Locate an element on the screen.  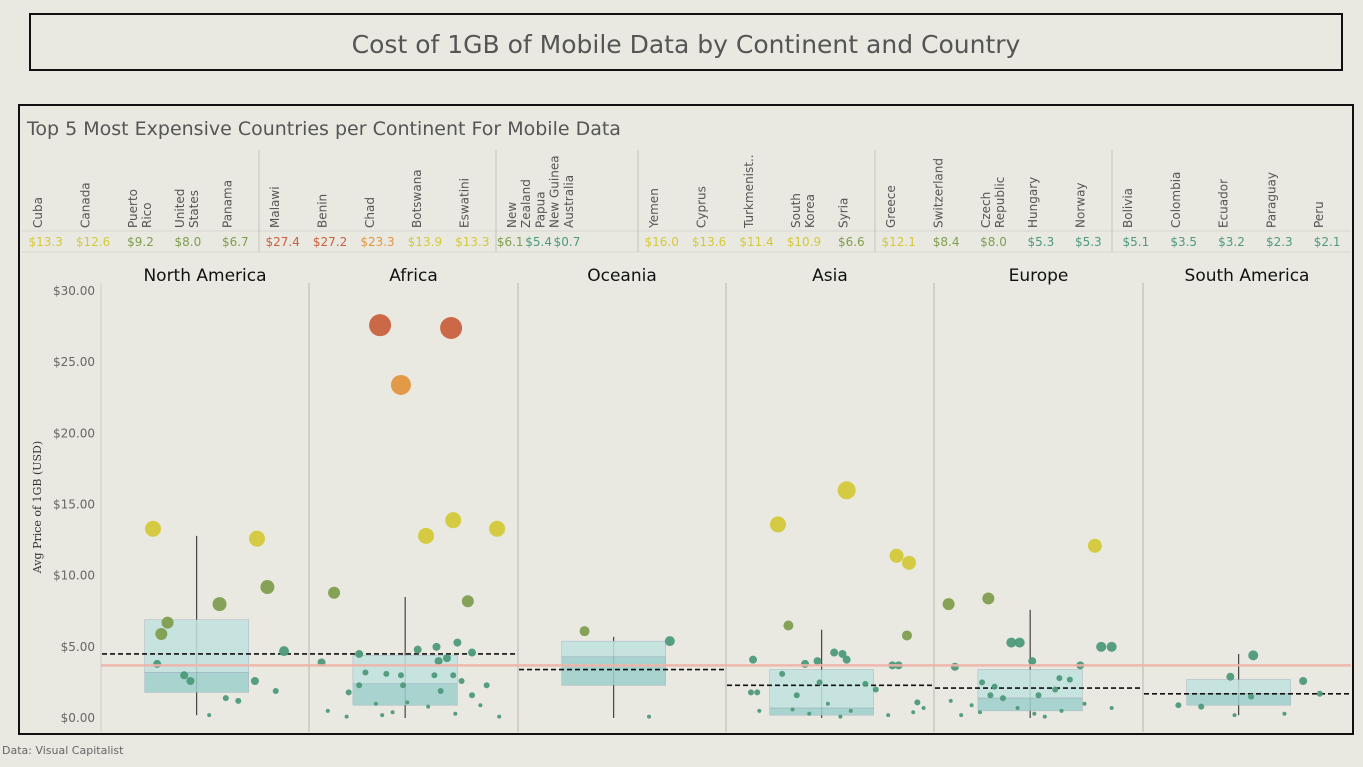
top5-price: $3.5 is located at coordinates (1183, 242).